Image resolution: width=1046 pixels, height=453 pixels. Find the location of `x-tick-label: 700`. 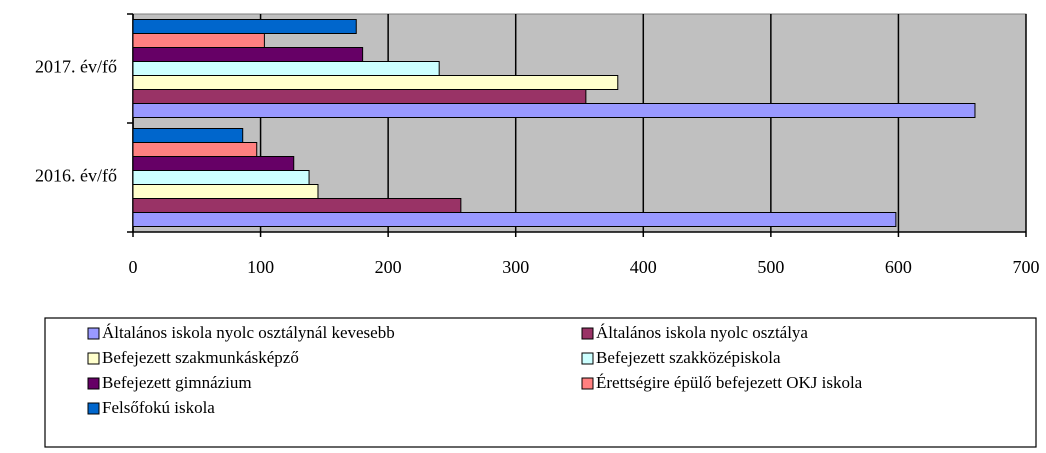

x-tick-label: 700 is located at coordinates (1026, 267).